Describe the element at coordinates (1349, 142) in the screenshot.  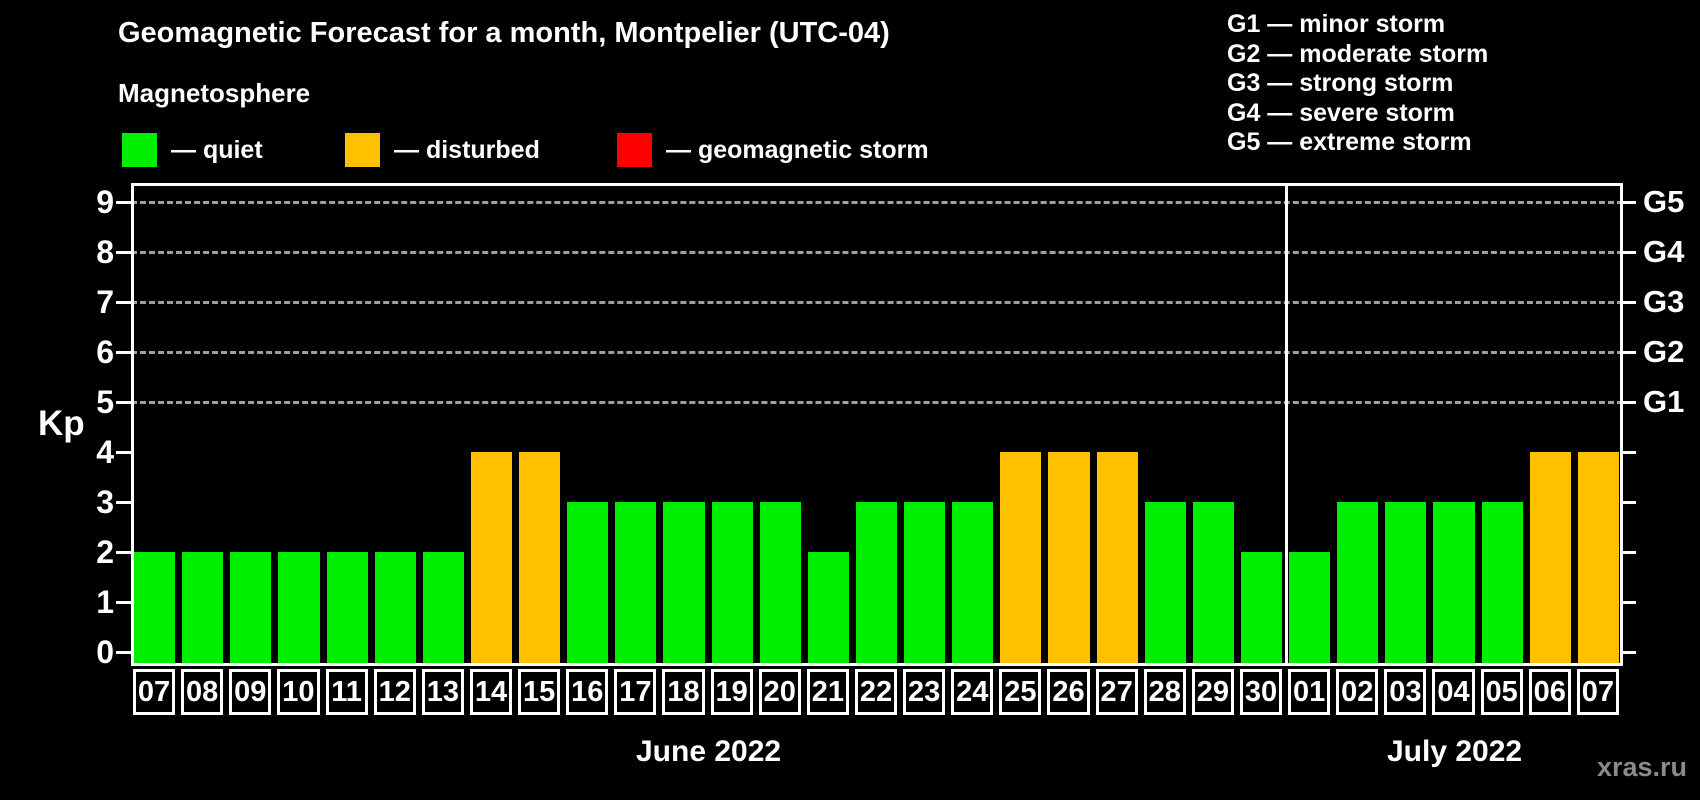
I see `g5-legend-line: G5 — extreme storm` at that location.